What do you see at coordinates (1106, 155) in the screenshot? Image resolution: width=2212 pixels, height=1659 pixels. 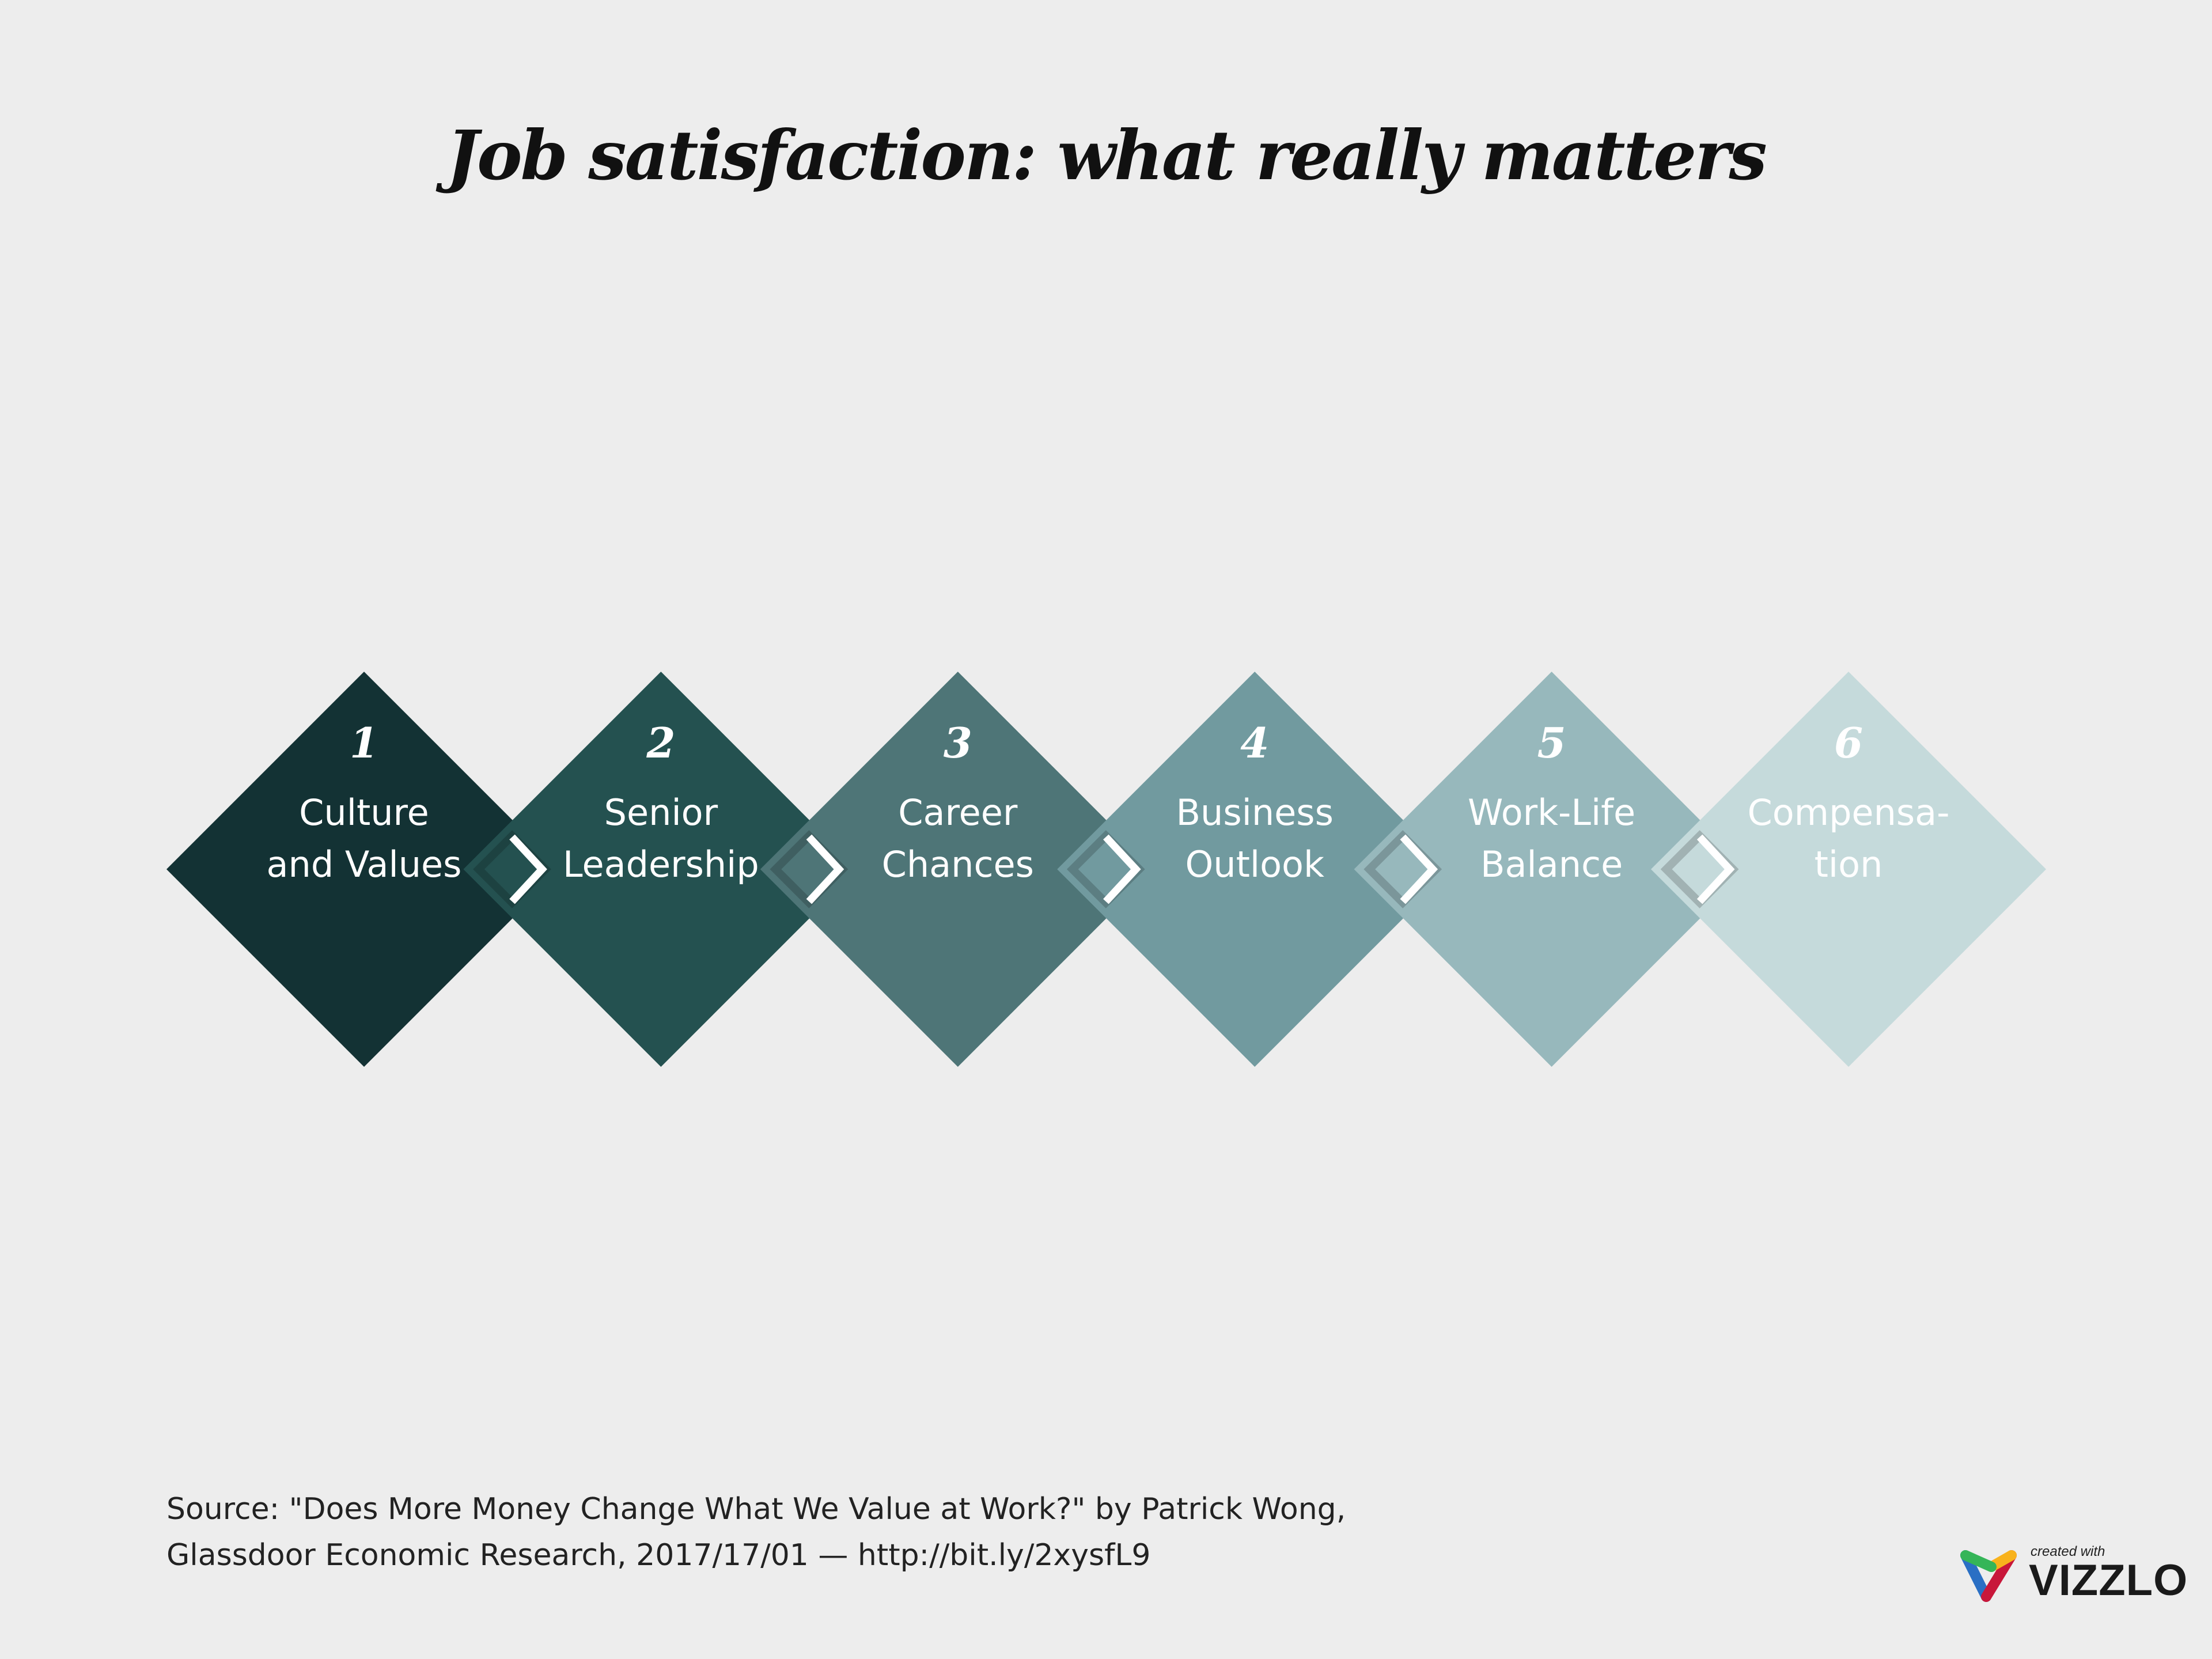 I see `page-title: Job satisfaction: what really matters` at bounding box center [1106, 155].